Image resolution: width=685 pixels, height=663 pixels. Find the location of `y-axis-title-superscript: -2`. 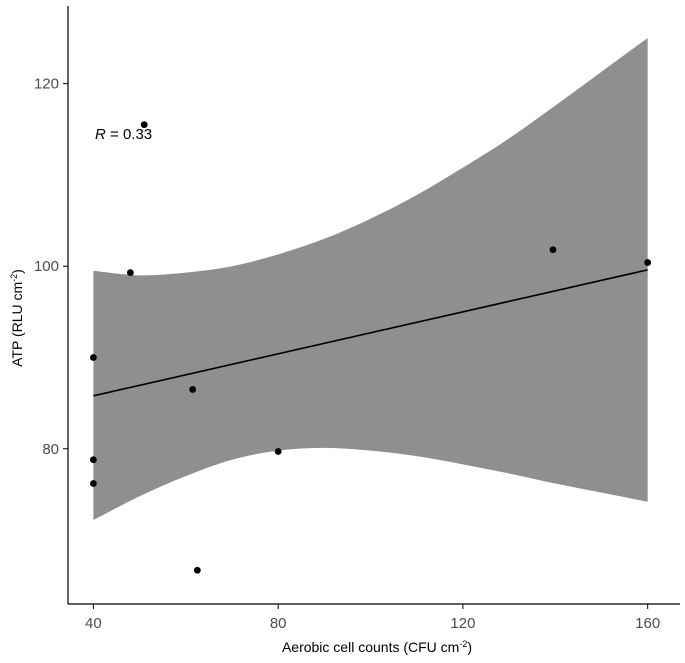

y-axis-title-superscript: -2 is located at coordinates (14, 278).